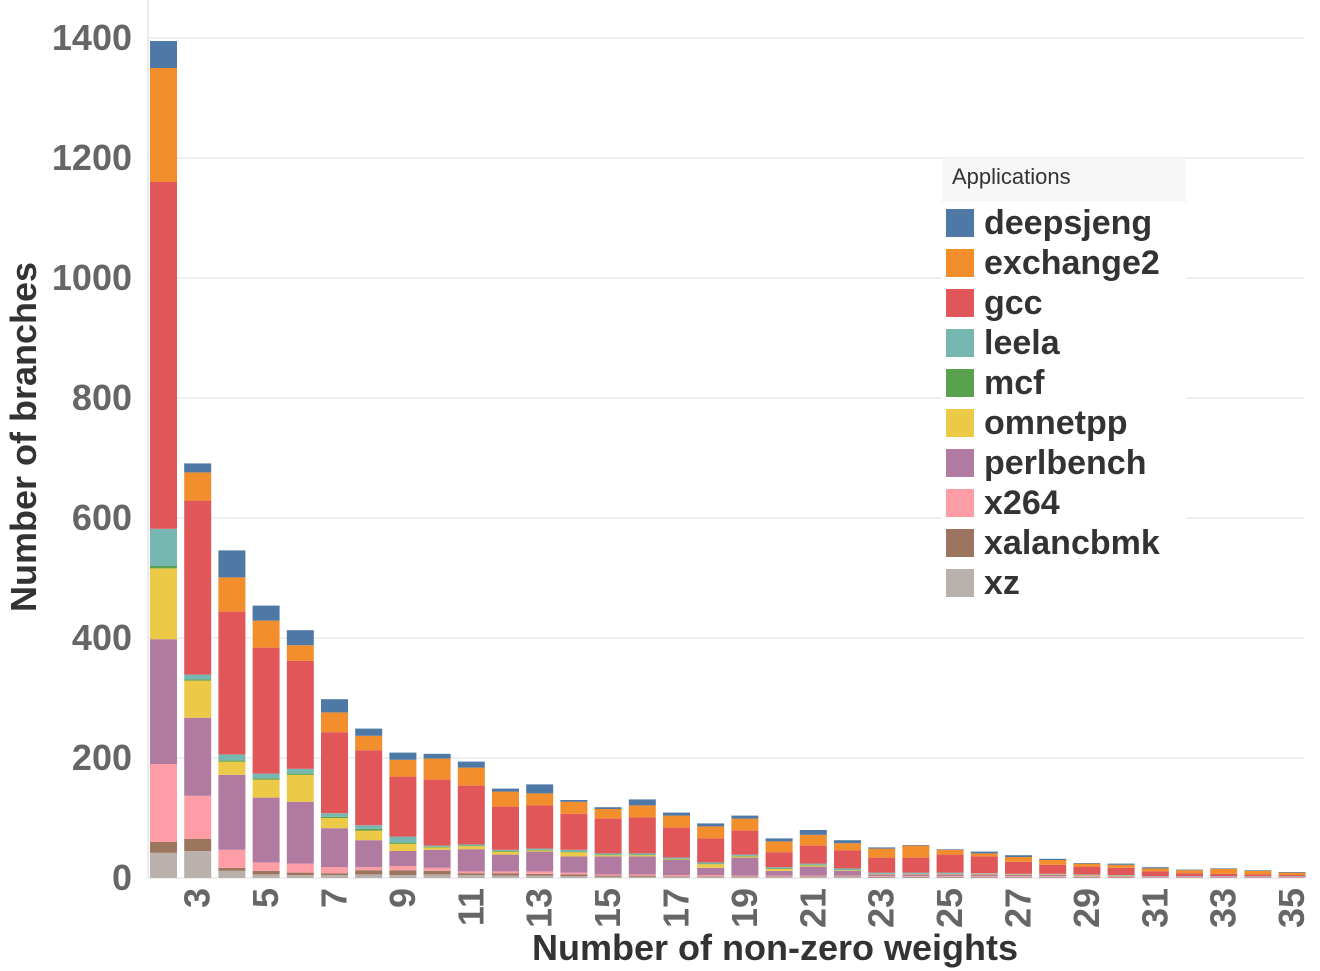 Image resolution: width=1320 pixels, height=971 pixels. I want to click on legend-item-leela: leela, so click(1003, 343).